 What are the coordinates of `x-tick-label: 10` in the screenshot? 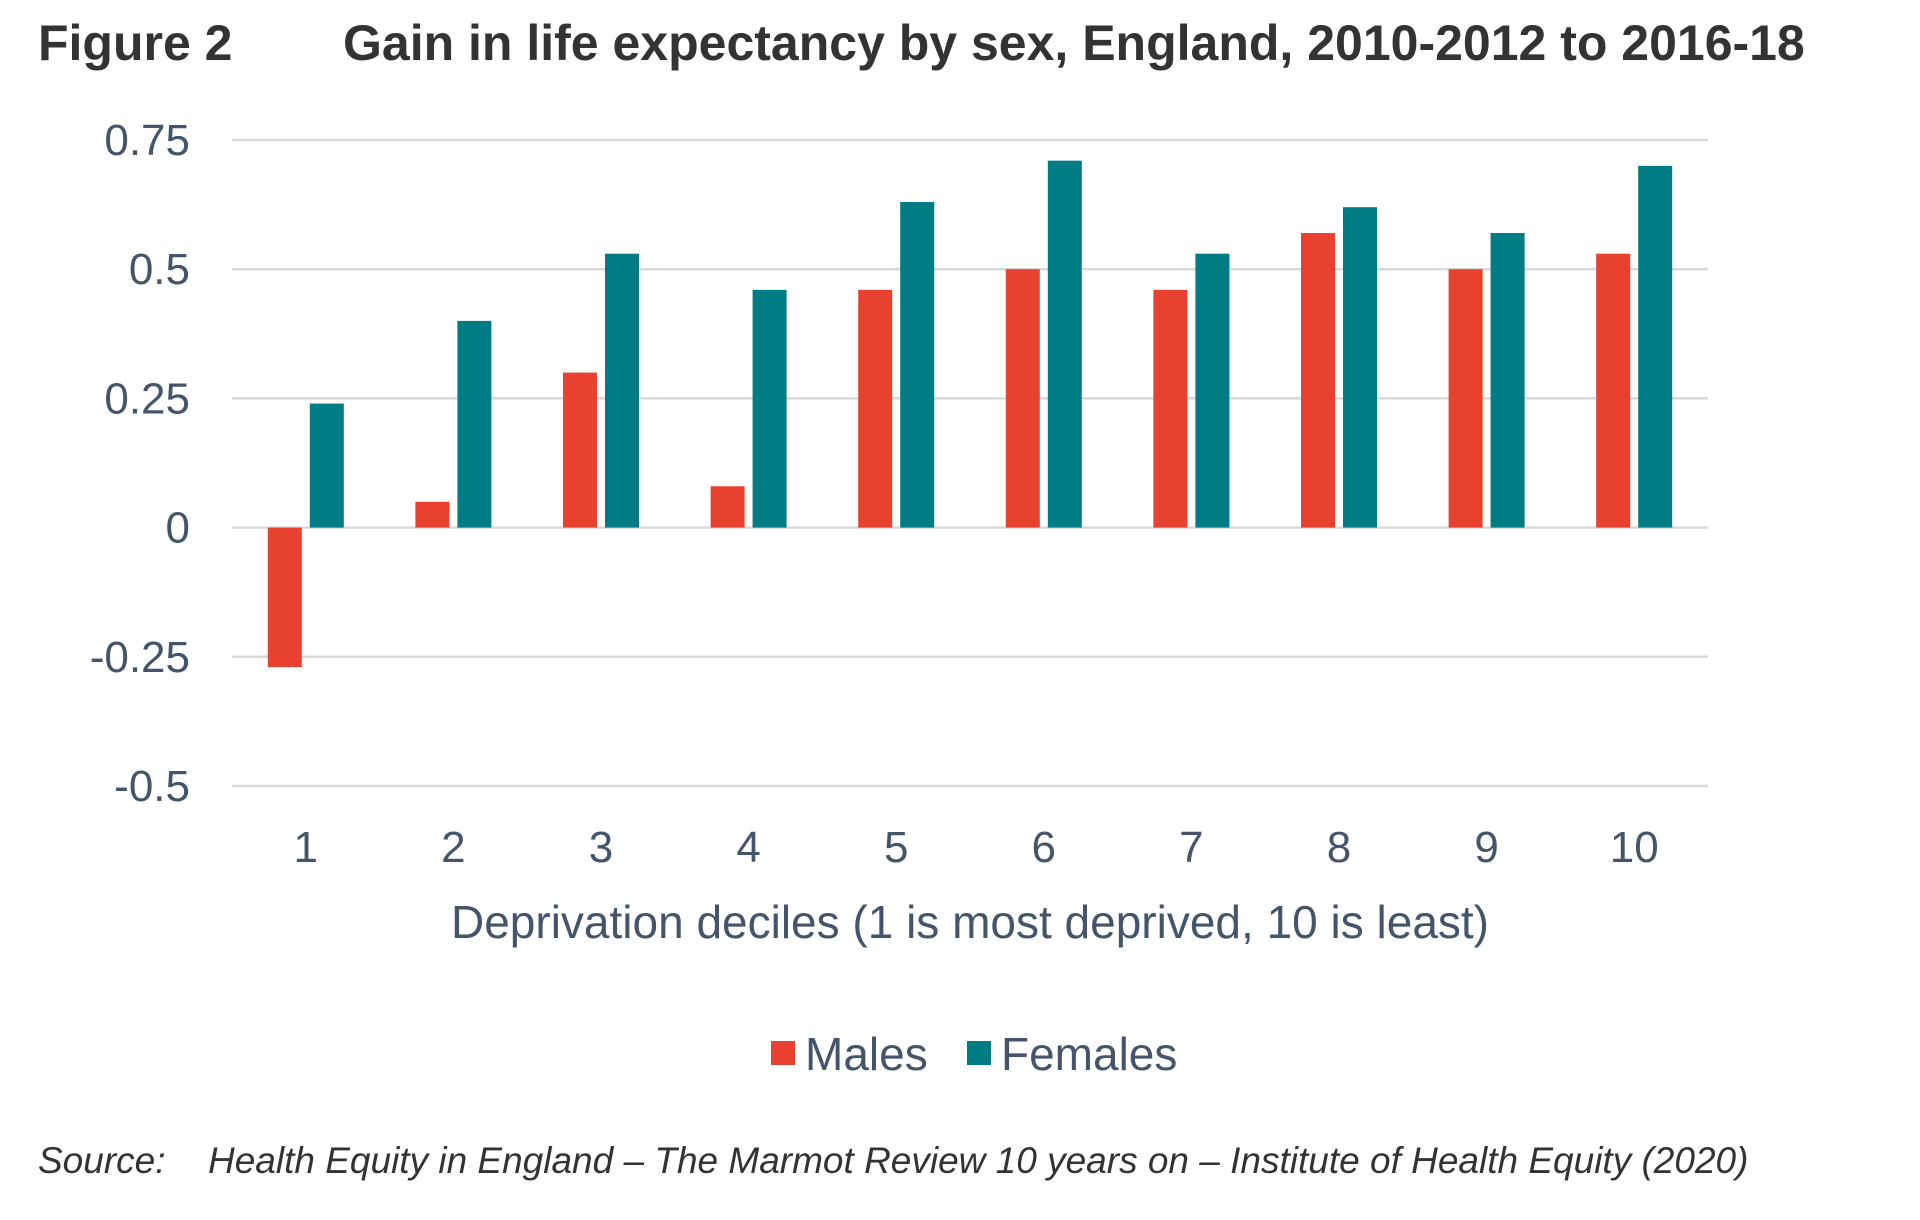 It's located at (1634, 847).